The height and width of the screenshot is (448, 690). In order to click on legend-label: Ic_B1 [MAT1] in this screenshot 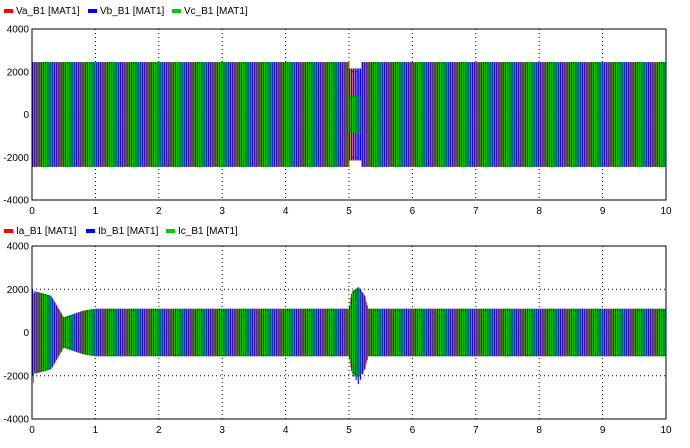, I will do `click(208, 231)`.